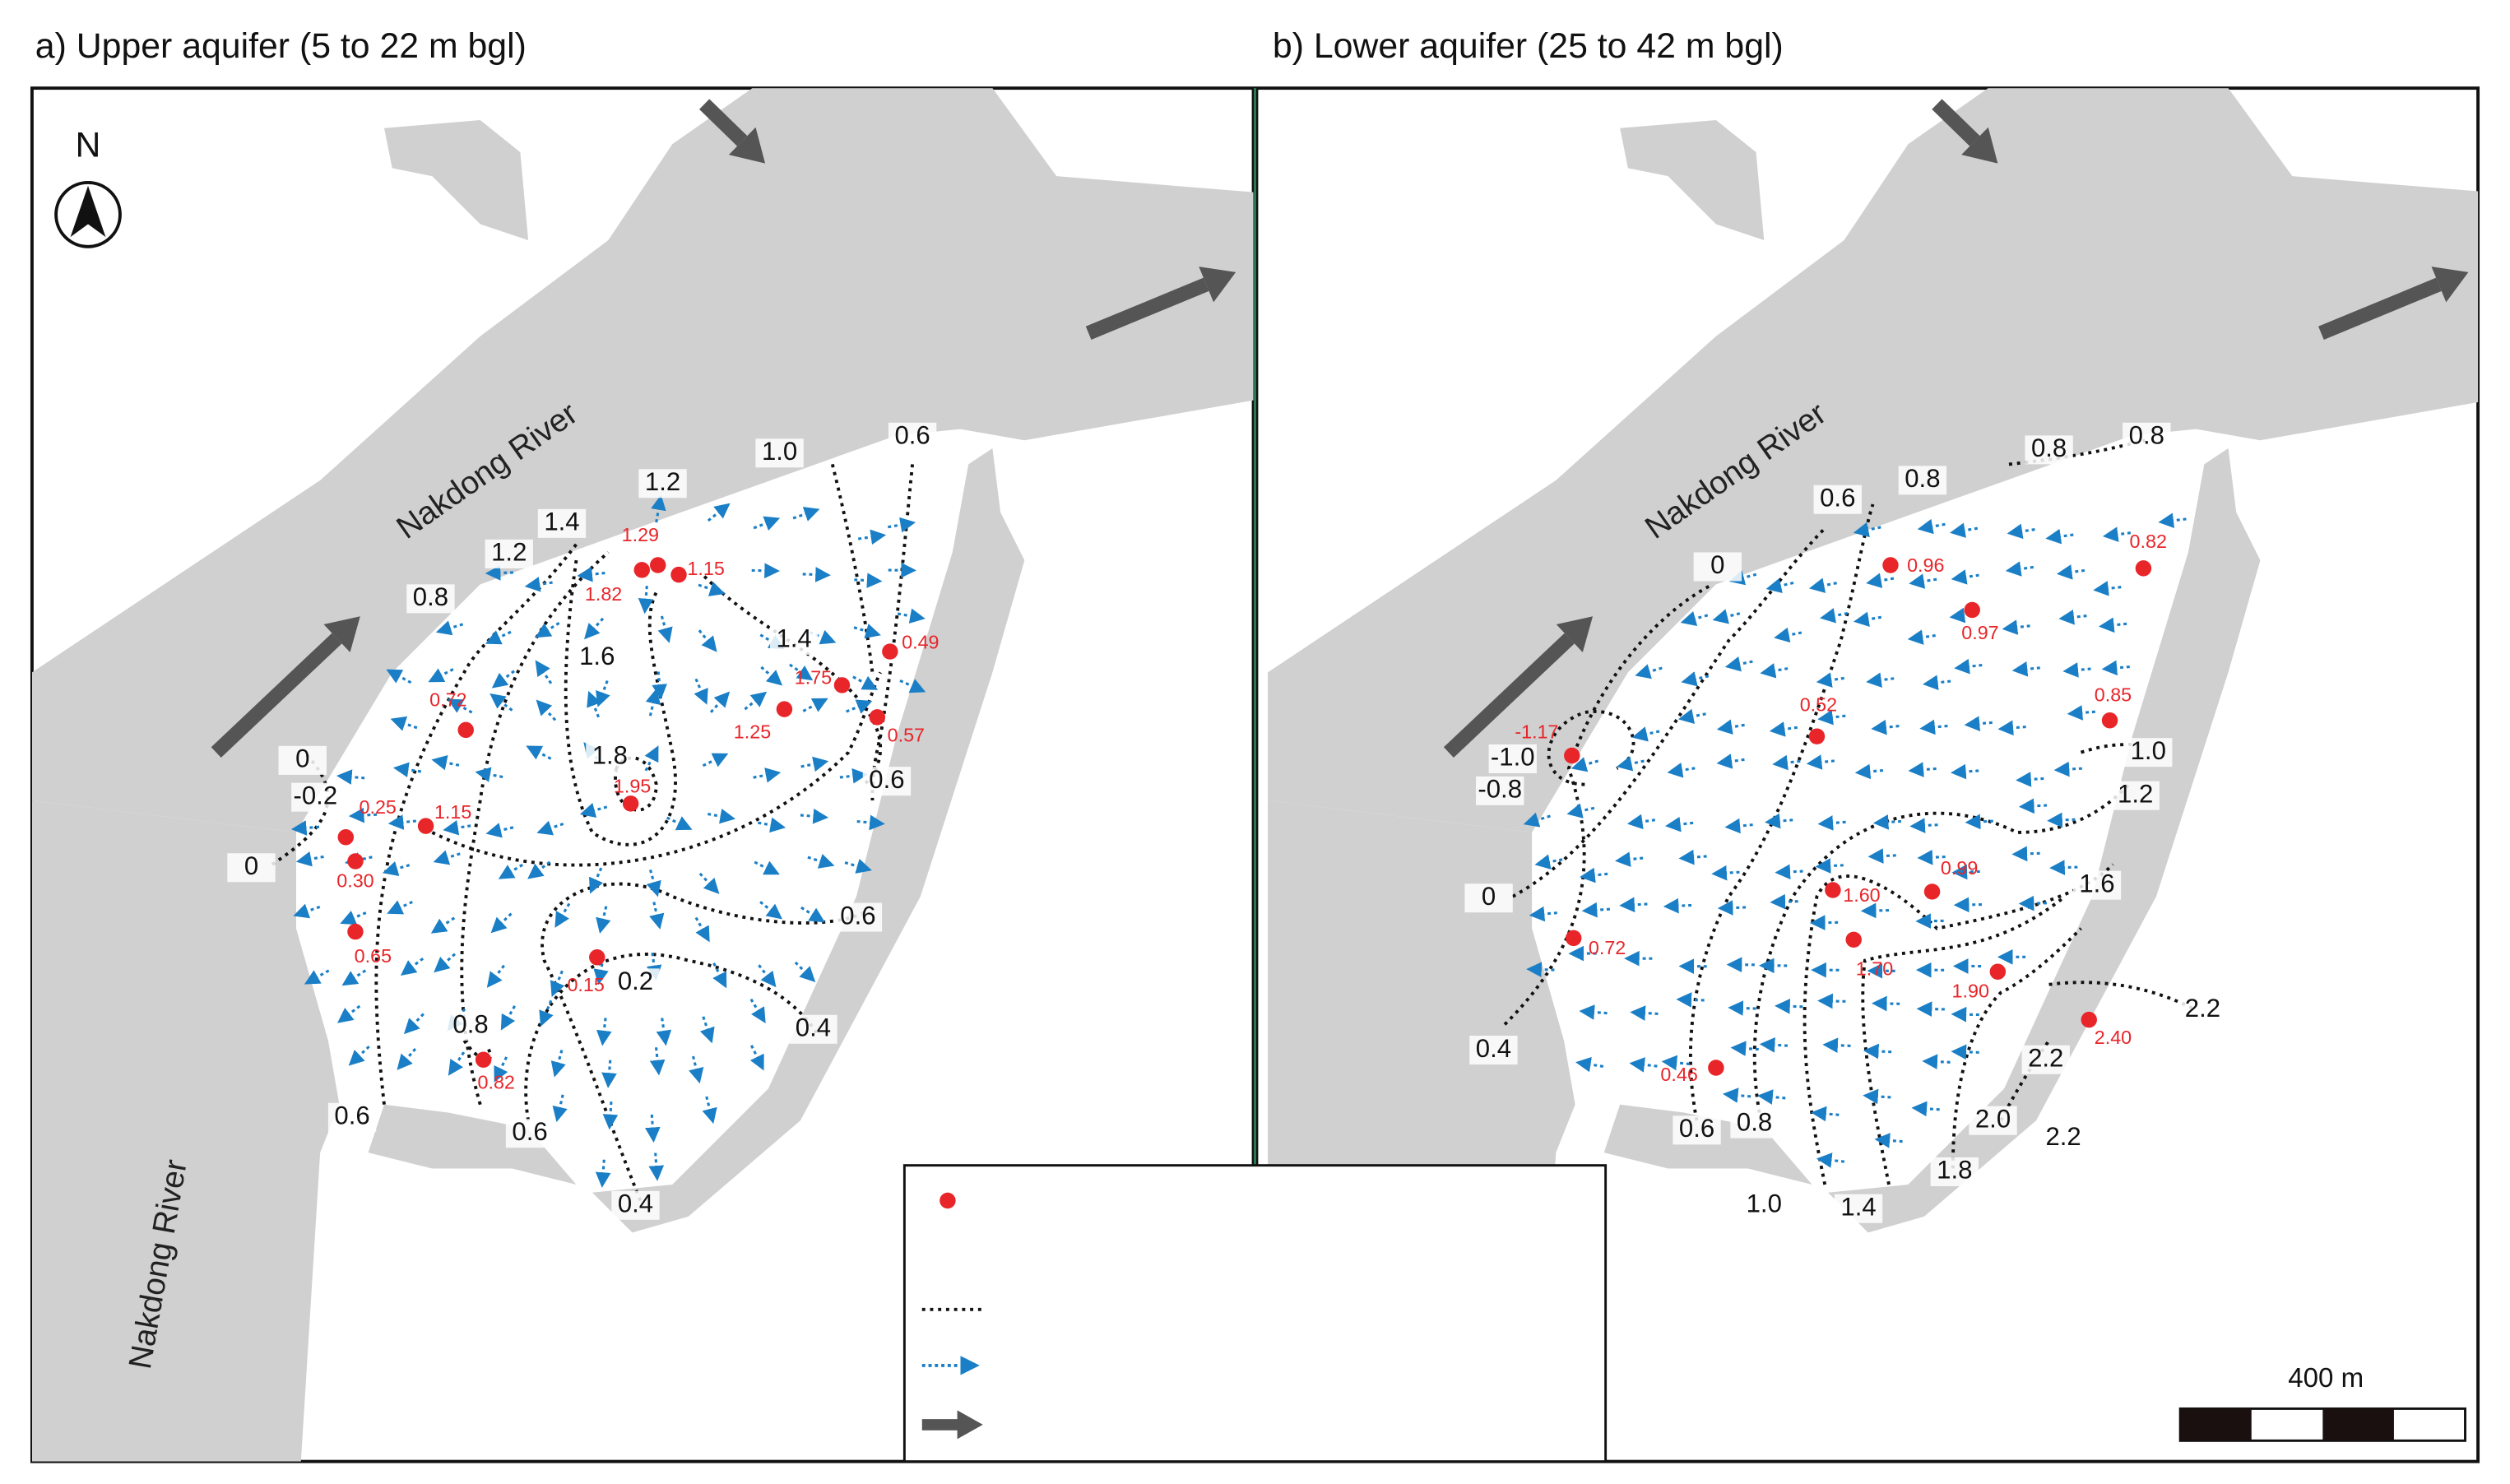  Describe the element at coordinates (1528, 46) in the screenshot. I see `panel-title: b) Lower aquifer (25 to 42 m bgl)` at that location.